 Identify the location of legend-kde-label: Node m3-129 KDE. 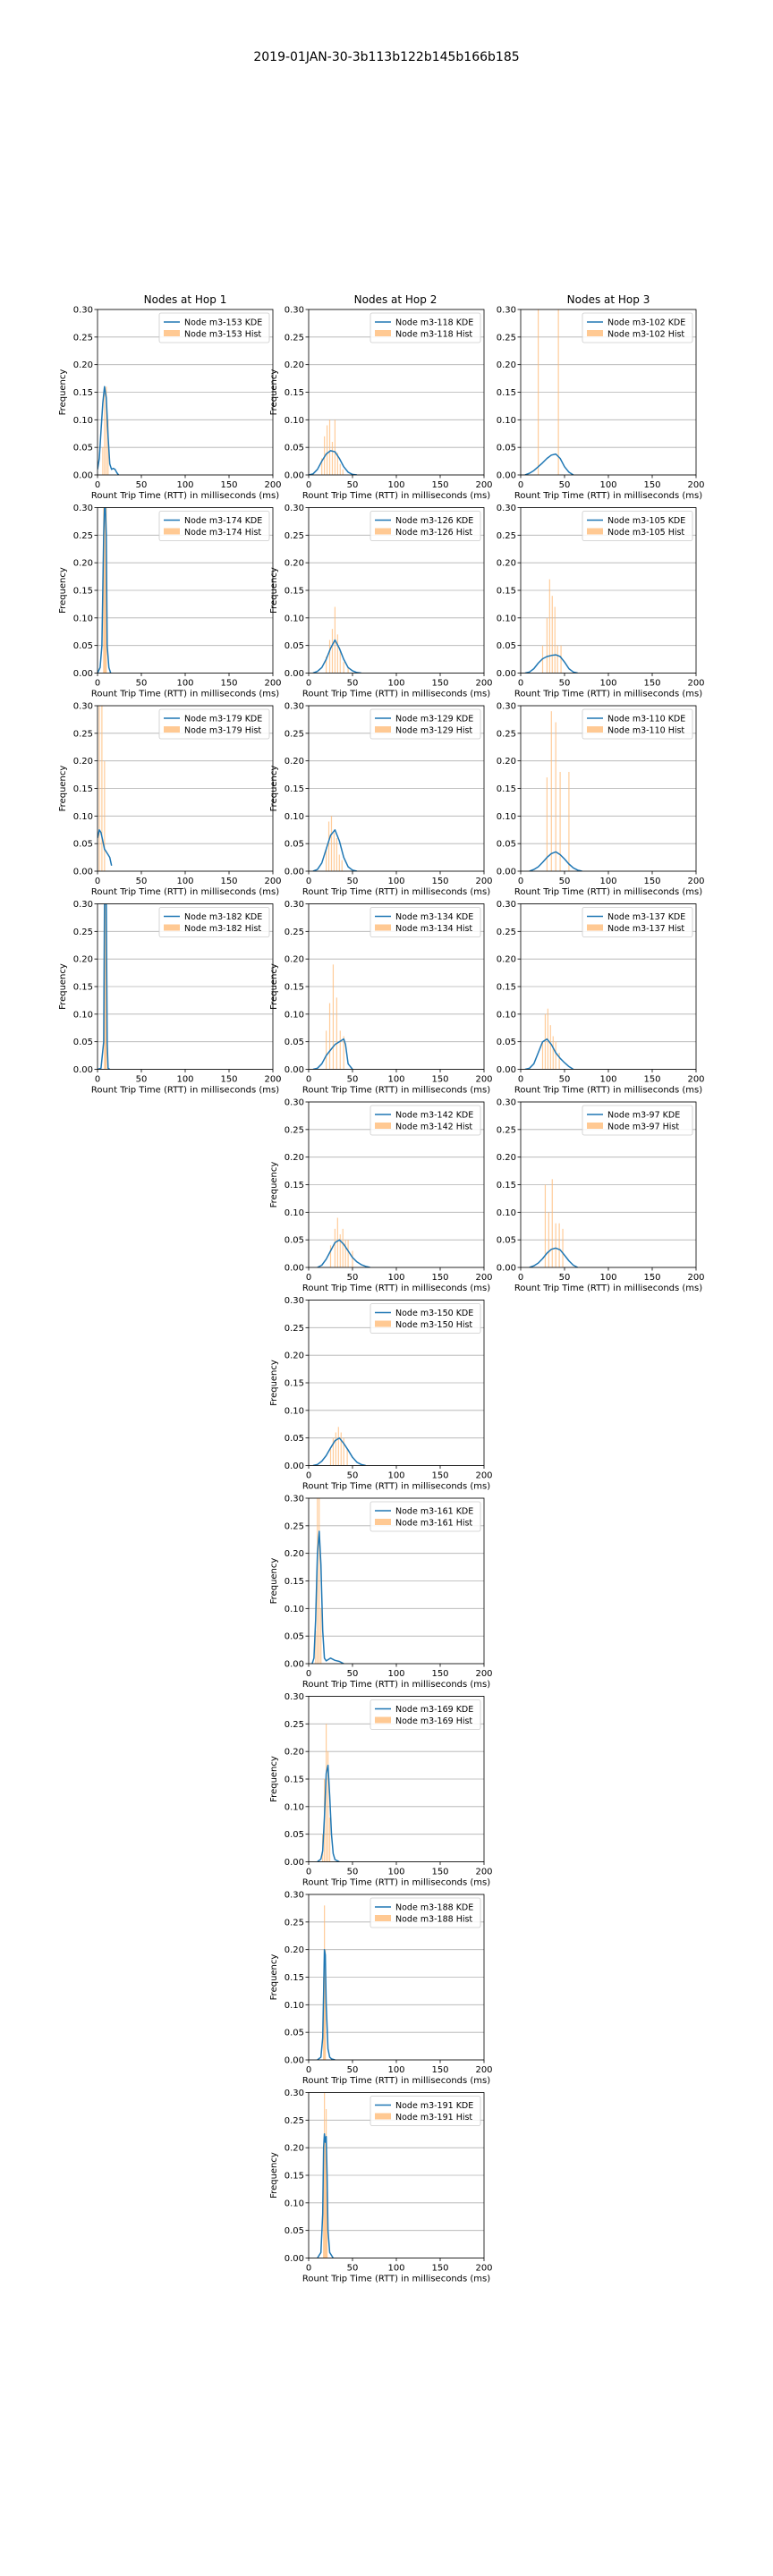
(434, 719).